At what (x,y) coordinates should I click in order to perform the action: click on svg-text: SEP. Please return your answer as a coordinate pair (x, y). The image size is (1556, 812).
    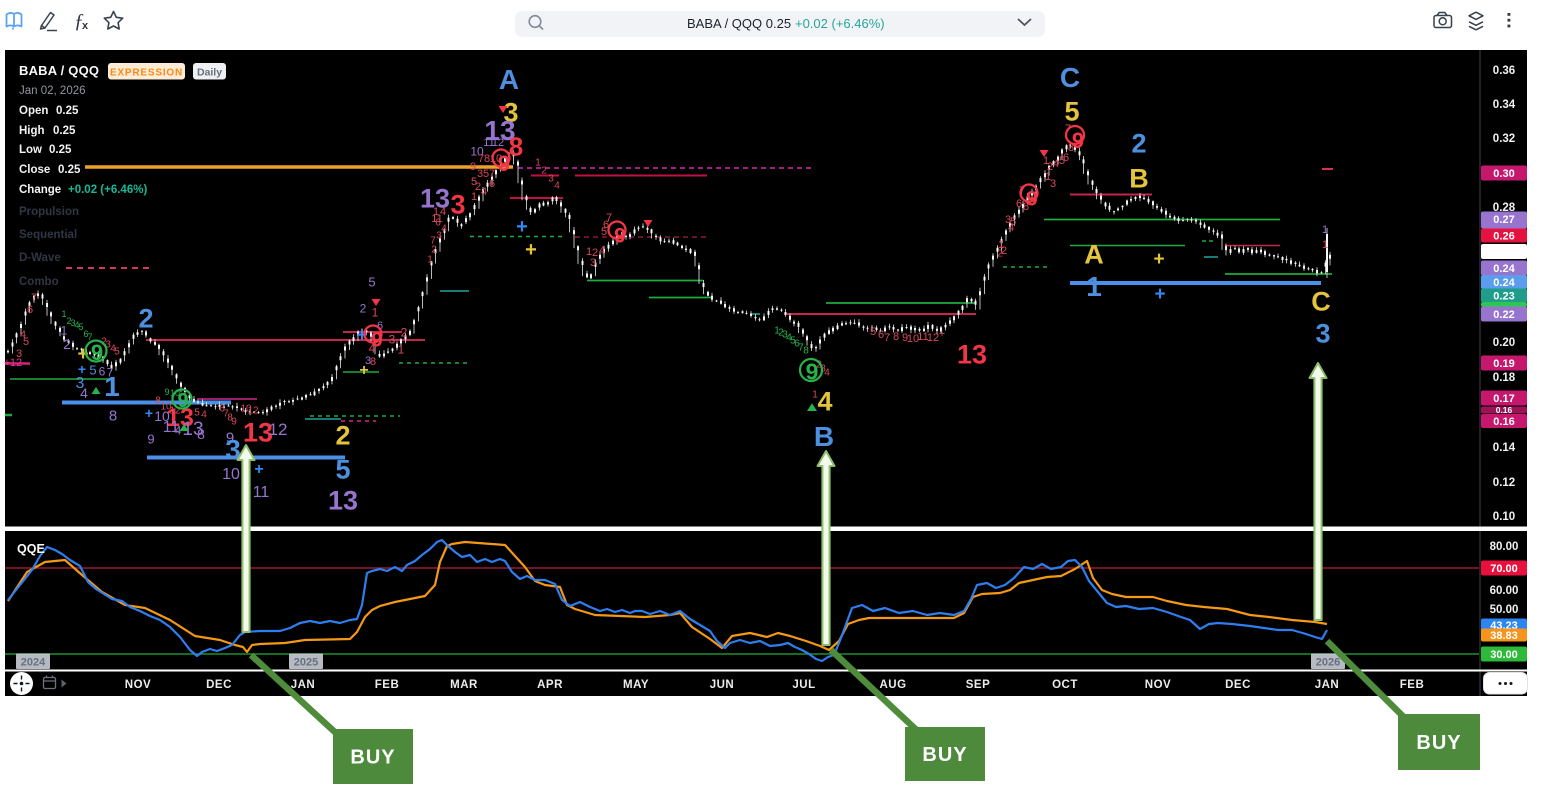
    Looking at the image, I should click on (978, 685).